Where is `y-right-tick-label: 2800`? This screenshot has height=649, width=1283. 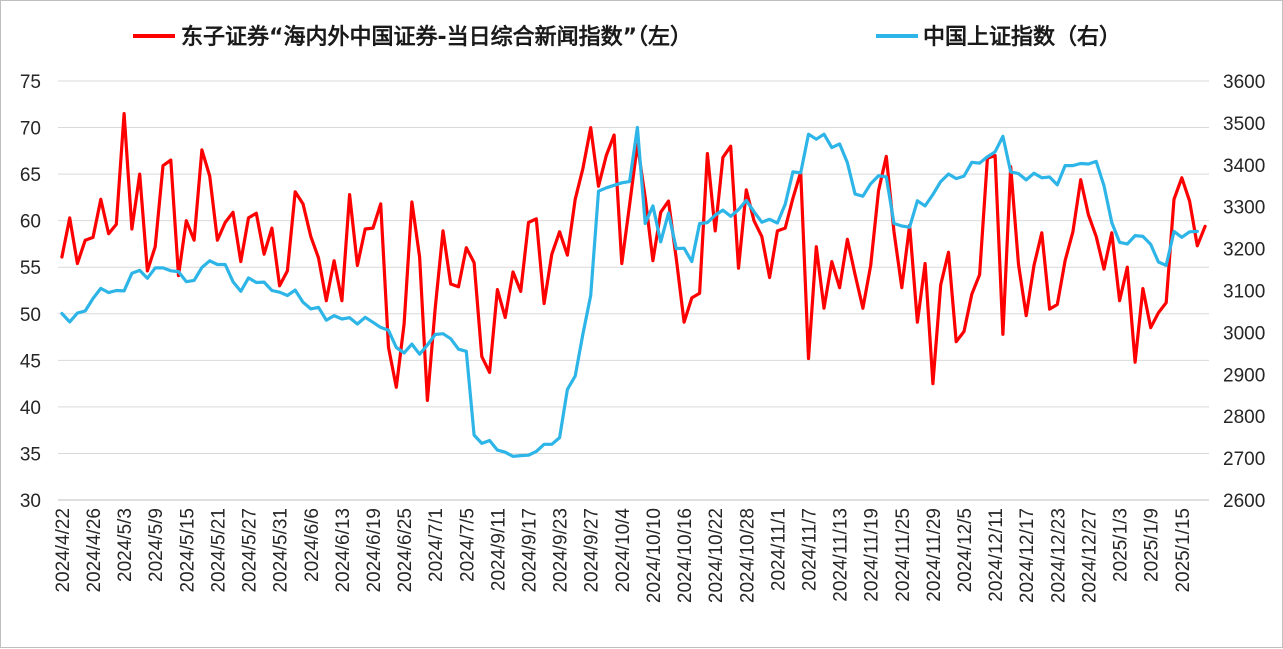
y-right-tick-label: 2800 is located at coordinates (1244, 417).